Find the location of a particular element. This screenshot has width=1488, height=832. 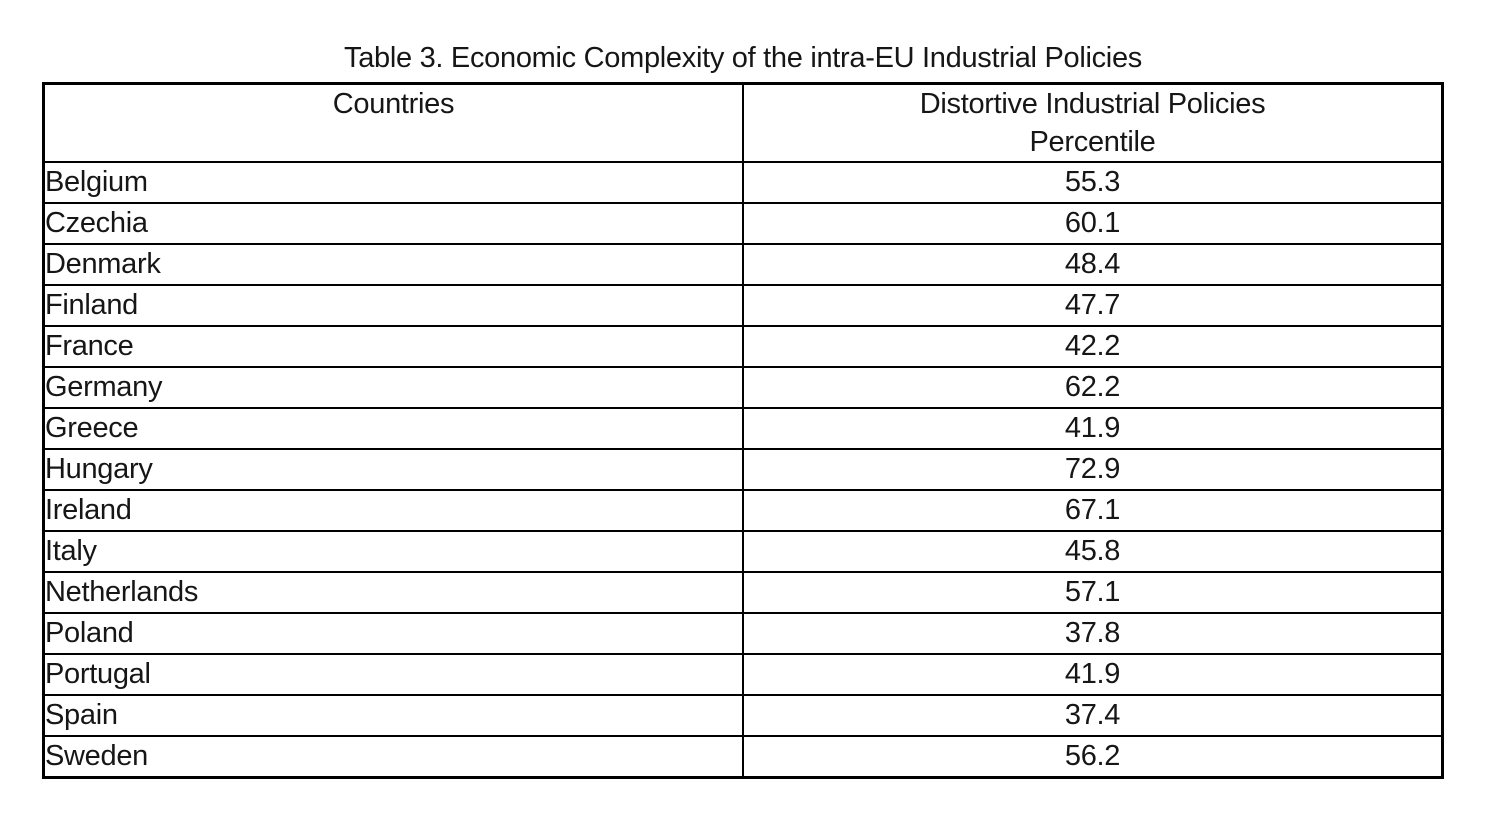

percentile-cell: 56.2 is located at coordinates (1093, 757).